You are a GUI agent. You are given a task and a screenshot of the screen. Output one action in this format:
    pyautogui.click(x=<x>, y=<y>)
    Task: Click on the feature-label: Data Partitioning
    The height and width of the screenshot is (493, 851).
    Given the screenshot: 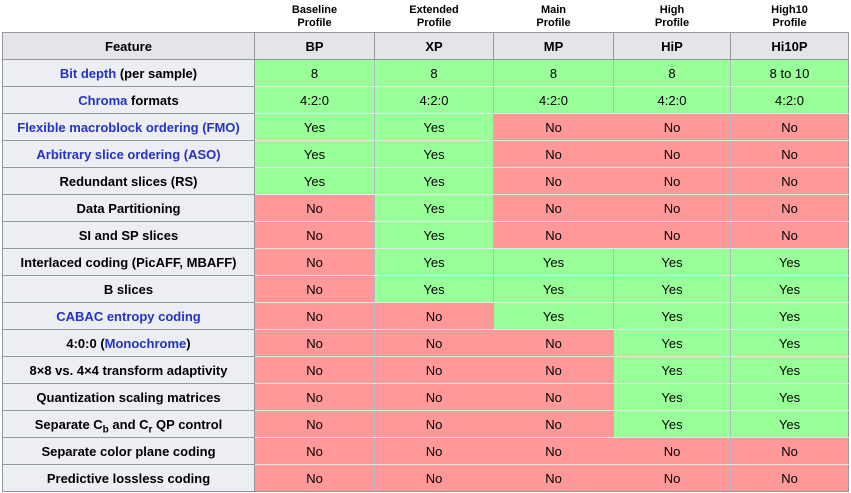 What is the action you would take?
    pyautogui.click(x=128, y=208)
    